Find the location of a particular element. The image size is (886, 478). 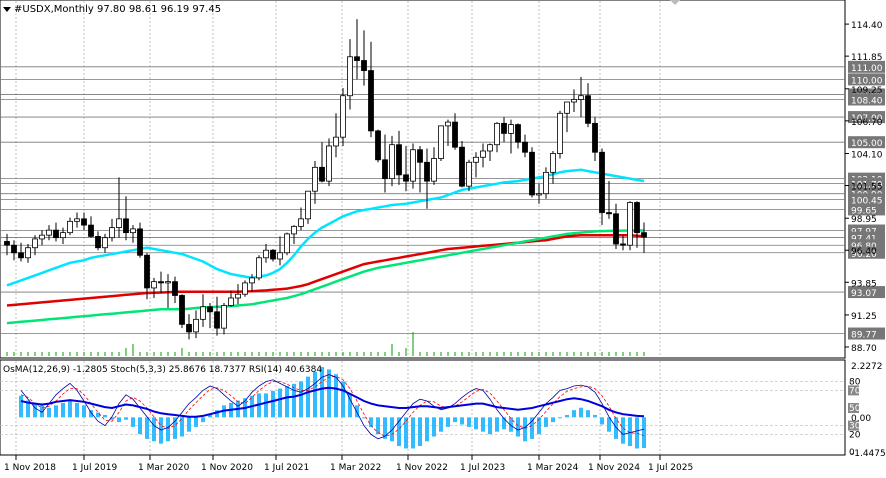

level-label: 108.40 is located at coordinates (867, 101).